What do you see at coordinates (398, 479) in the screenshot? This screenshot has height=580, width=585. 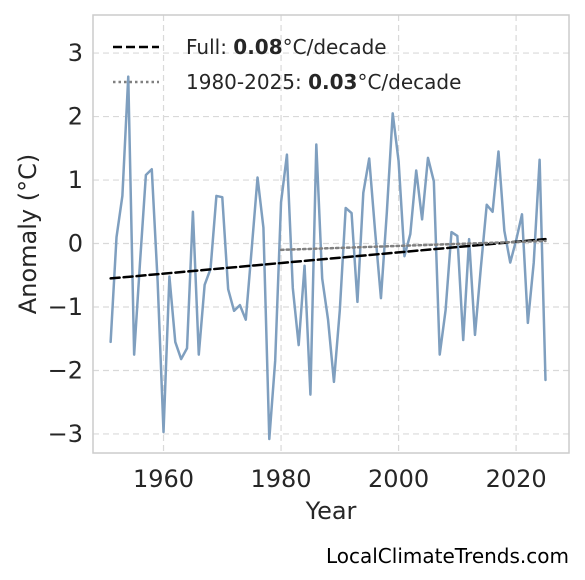 I see `x-tick-label: 2000` at bounding box center [398, 479].